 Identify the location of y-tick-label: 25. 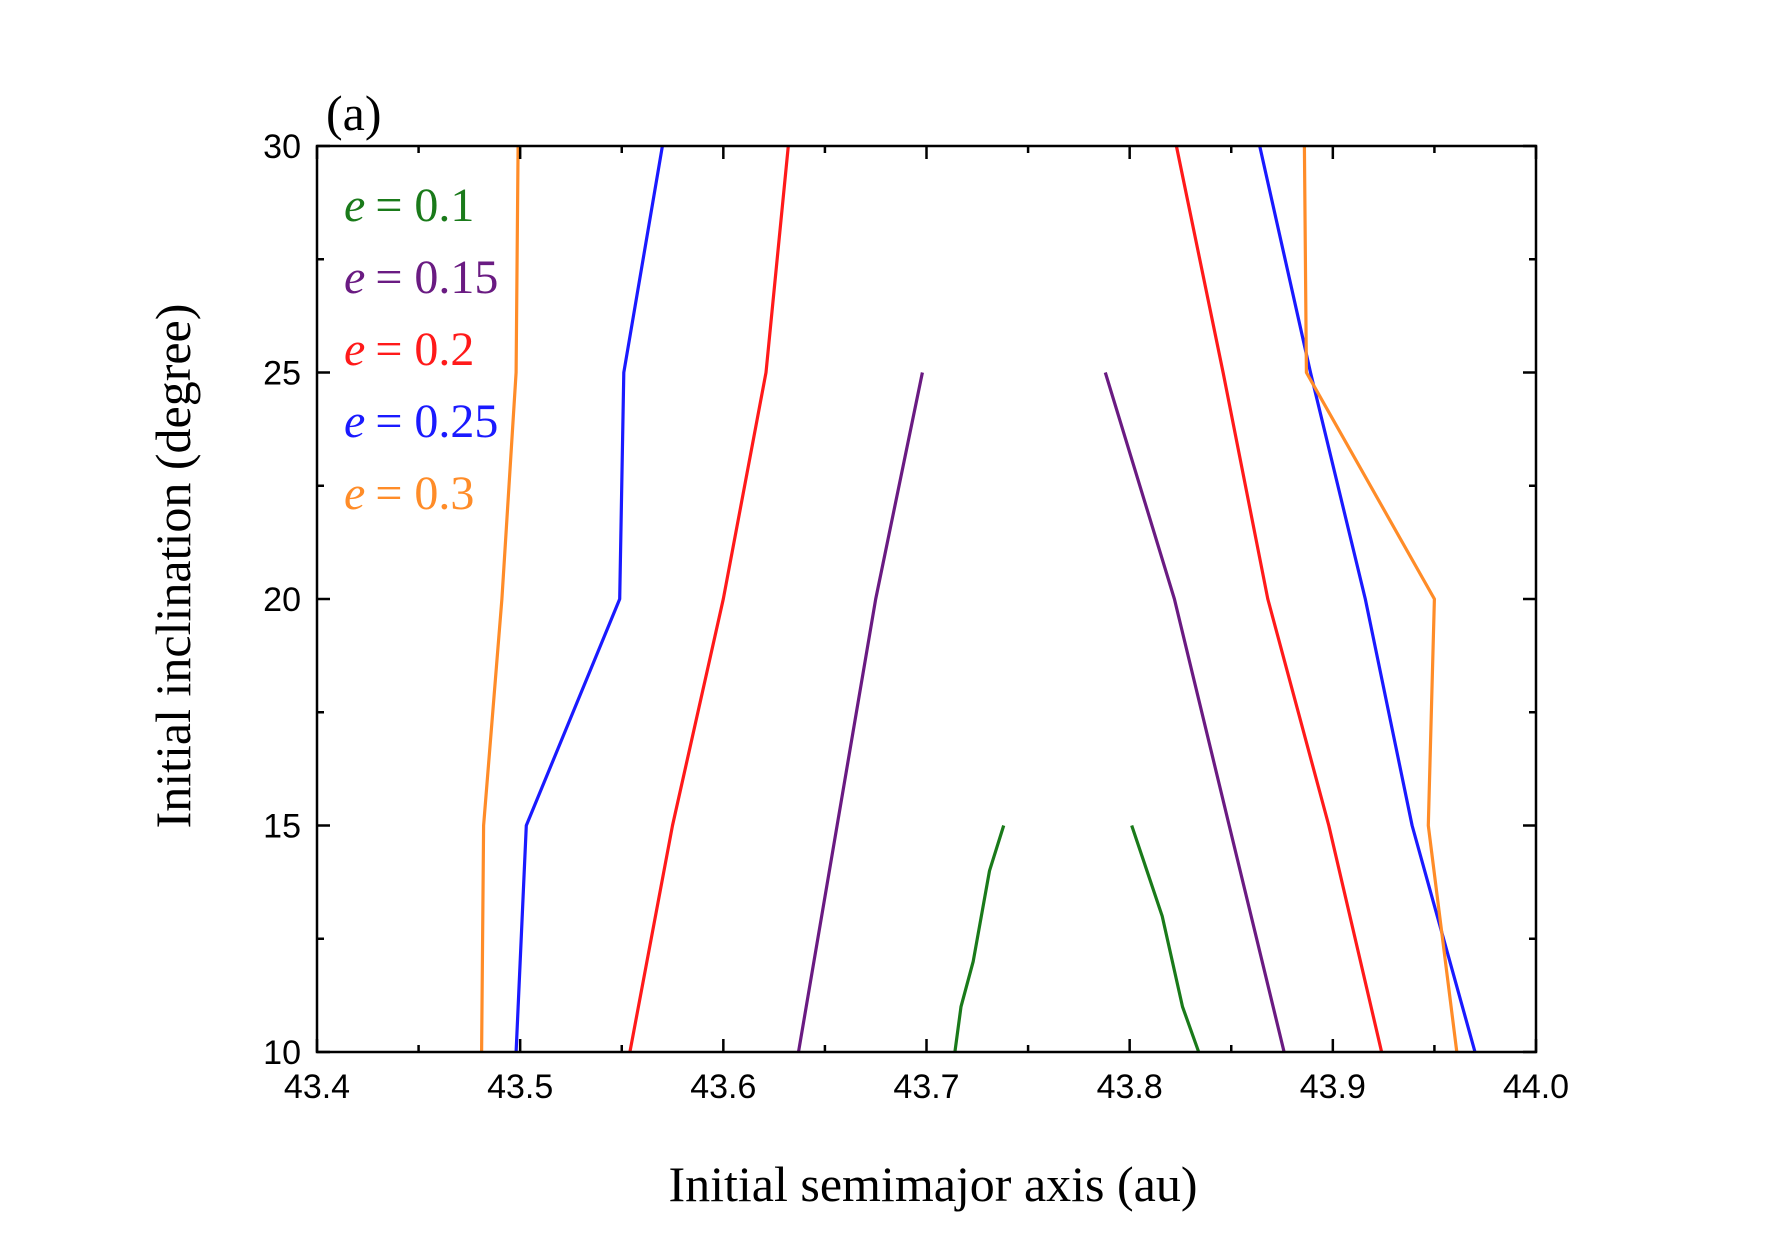
(282, 374).